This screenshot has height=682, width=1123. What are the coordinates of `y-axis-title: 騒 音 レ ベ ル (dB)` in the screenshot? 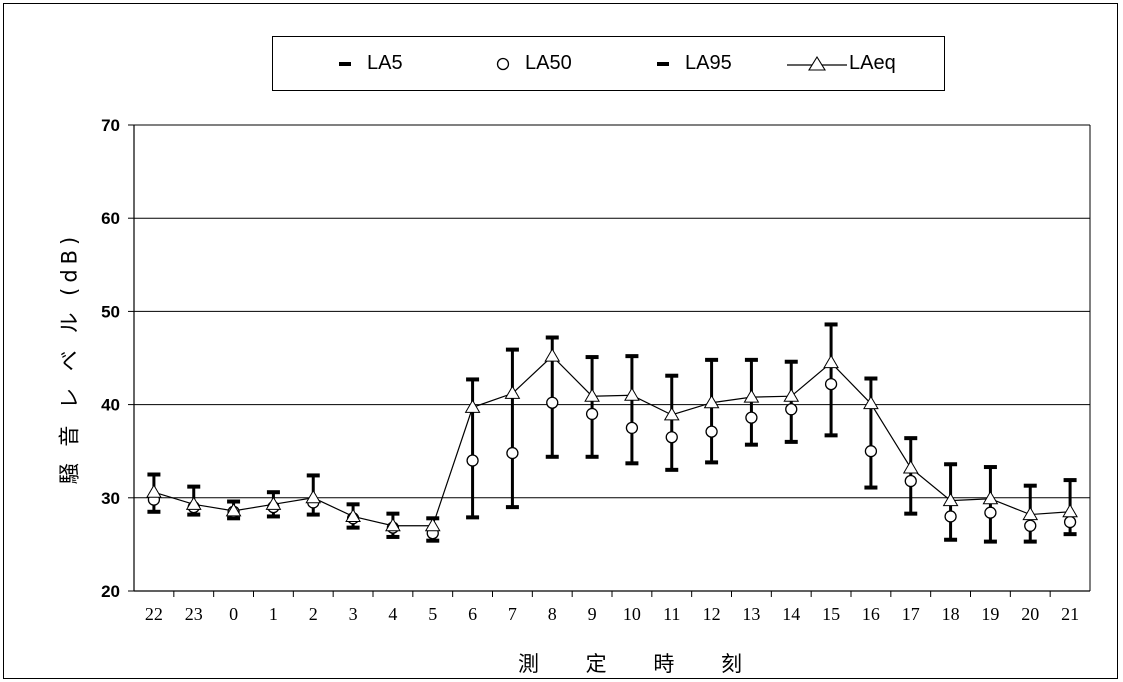 It's located at (68, 358).